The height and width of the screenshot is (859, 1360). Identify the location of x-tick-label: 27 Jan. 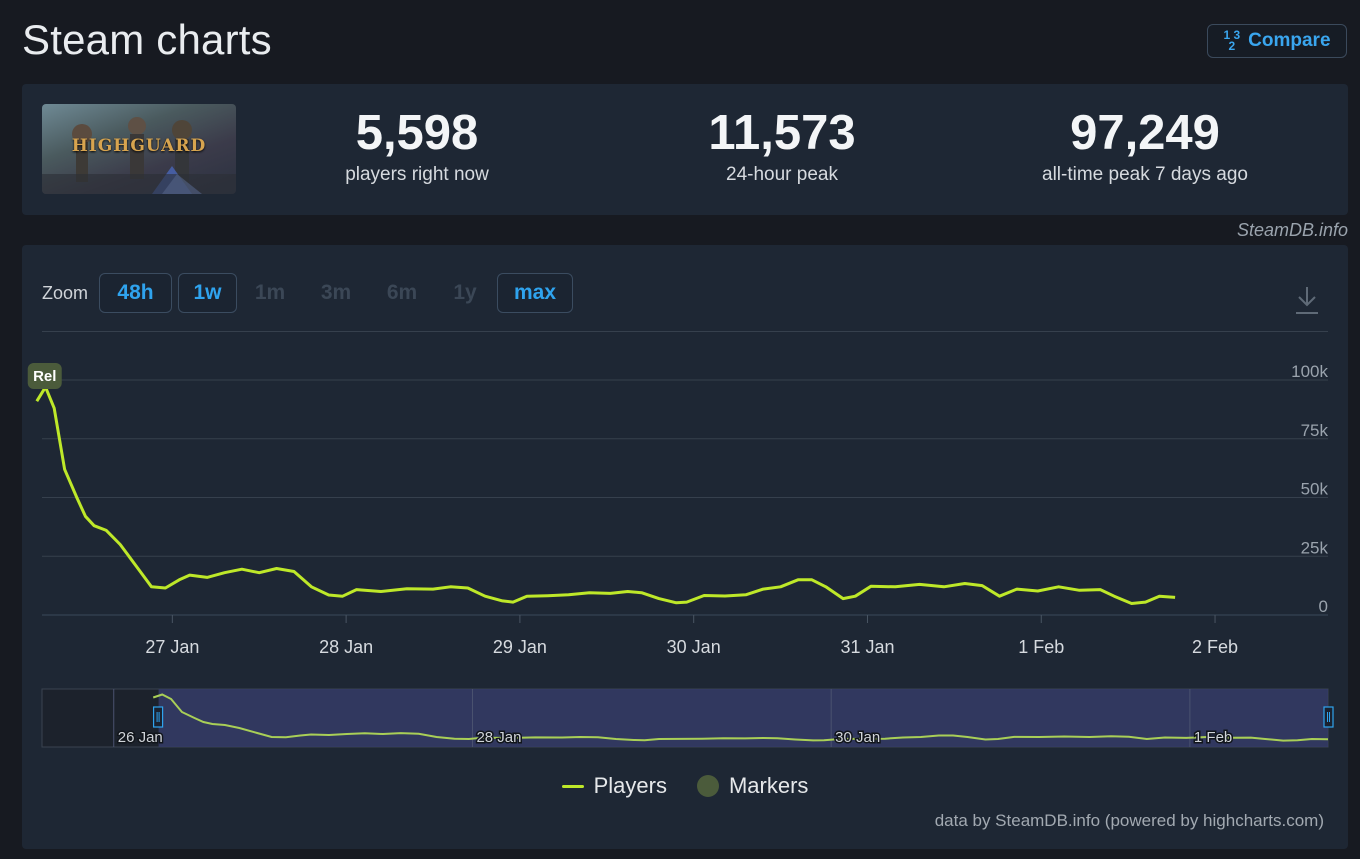
(172, 647).